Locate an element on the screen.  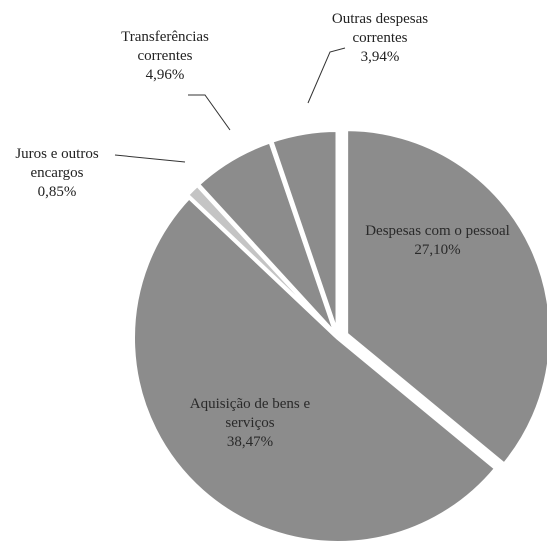
slice-label: Despesas com o pessoal 27,10% is located at coordinates (437, 241).